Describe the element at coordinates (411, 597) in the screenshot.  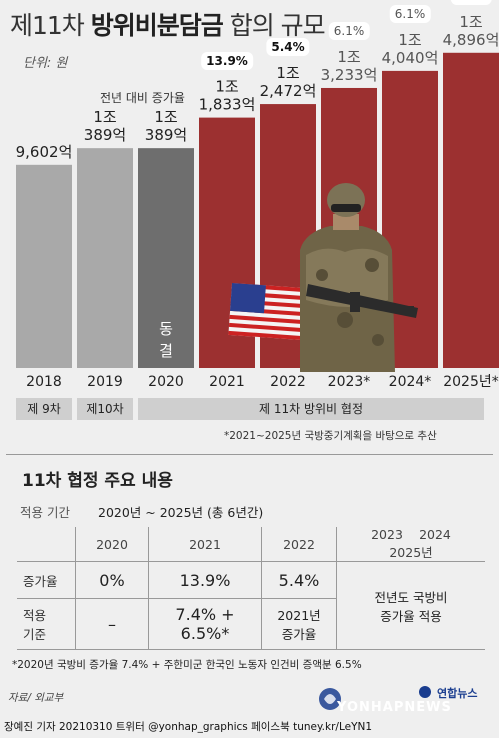
I see `later-years-line: 전년도 국방비` at that location.